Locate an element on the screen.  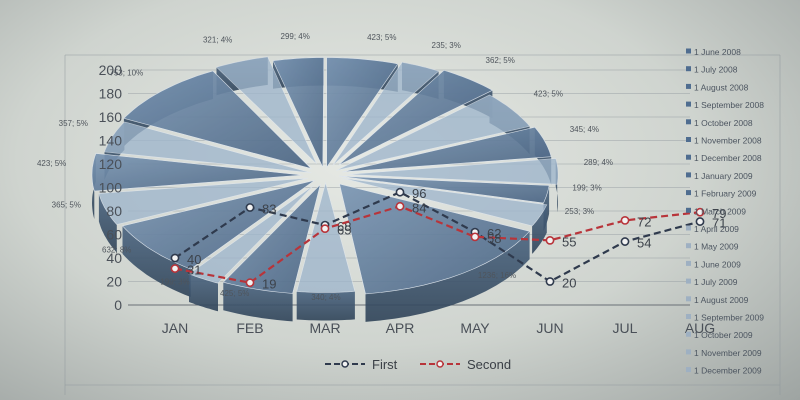
legend-item: 1 January 2009 is located at coordinates (723, 176).